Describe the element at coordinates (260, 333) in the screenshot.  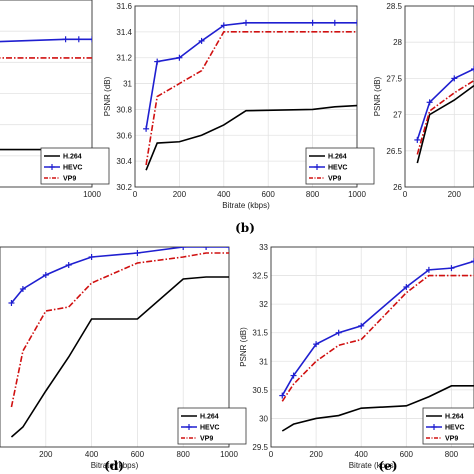
I see `y-tick-label: 31.5` at that location.